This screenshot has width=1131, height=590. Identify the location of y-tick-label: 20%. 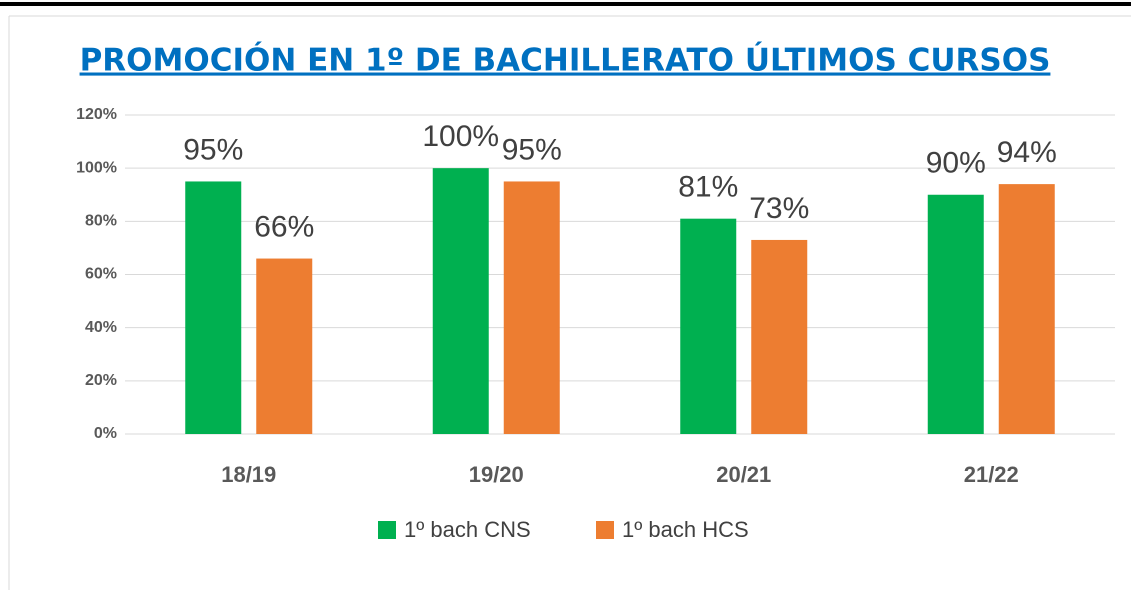
(101, 380).